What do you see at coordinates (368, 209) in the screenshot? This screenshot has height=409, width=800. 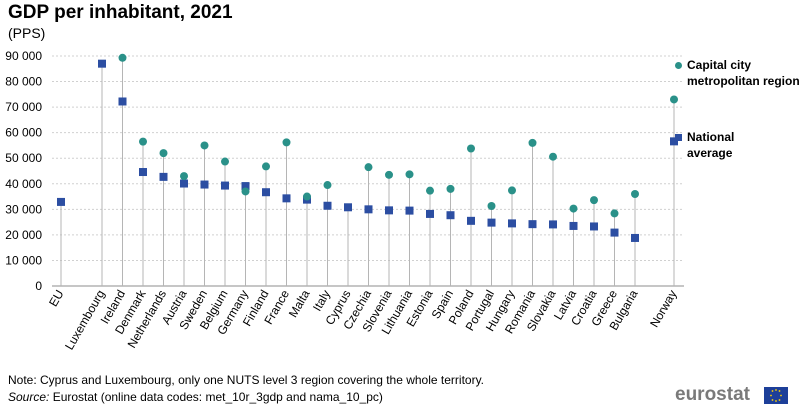 I see `national-marker-czechia` at bounding box center [368, 209].